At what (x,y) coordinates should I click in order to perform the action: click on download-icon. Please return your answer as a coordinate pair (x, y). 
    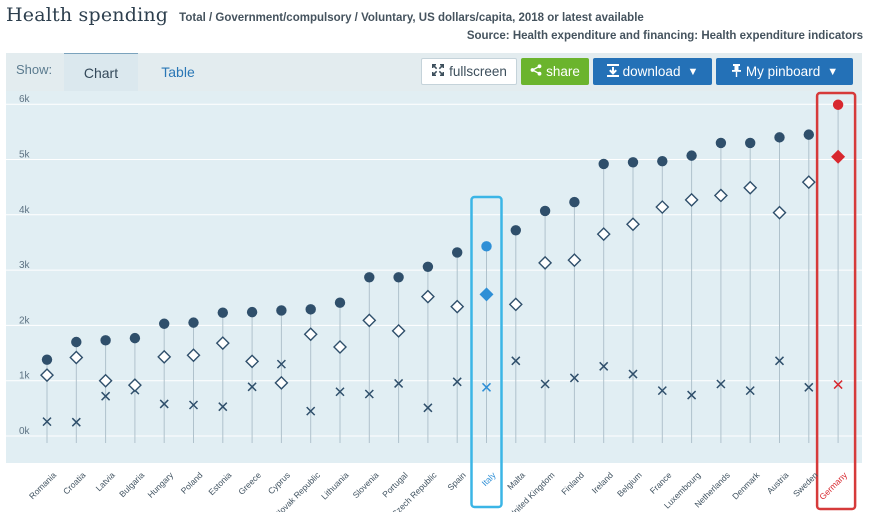
    Looking at the image, I should click on (612, 71).